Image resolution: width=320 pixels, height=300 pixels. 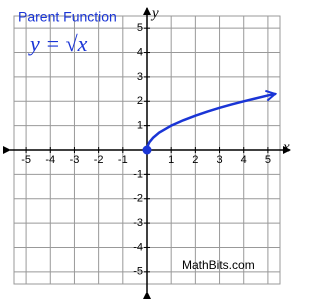 I want to click on y-tick-label: -3, so click(x=138, y=223).